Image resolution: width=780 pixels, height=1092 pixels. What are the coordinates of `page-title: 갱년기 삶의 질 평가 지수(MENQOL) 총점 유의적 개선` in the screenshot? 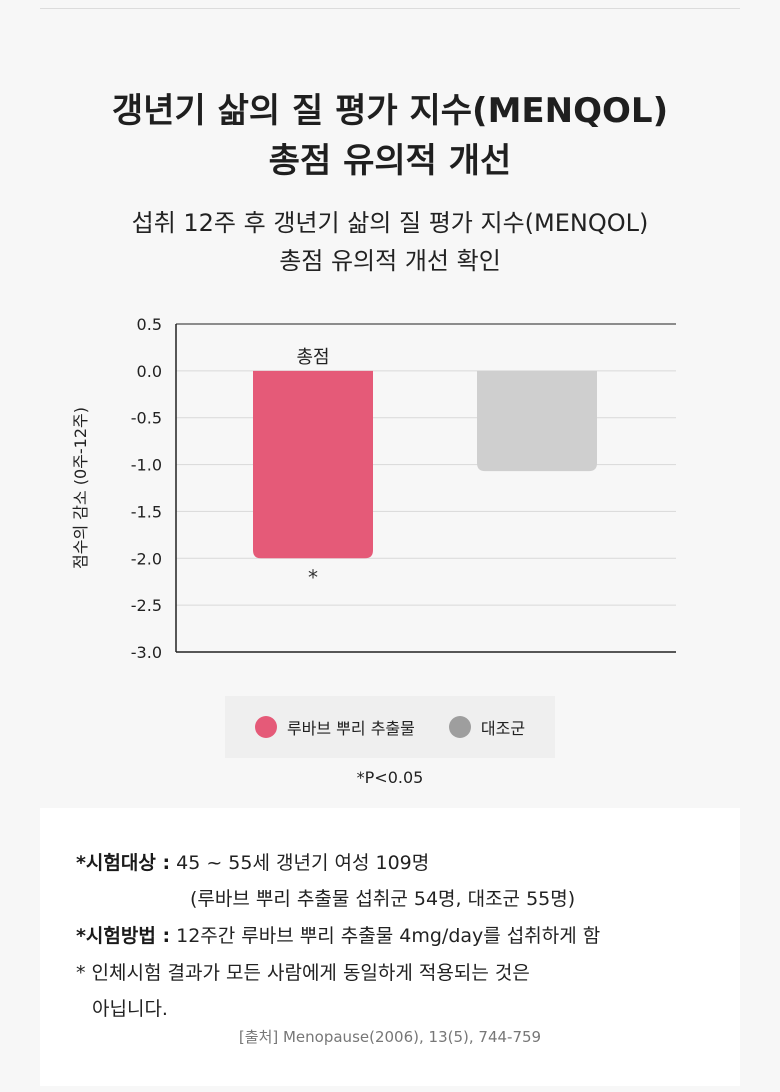 It's located at (390, 136).